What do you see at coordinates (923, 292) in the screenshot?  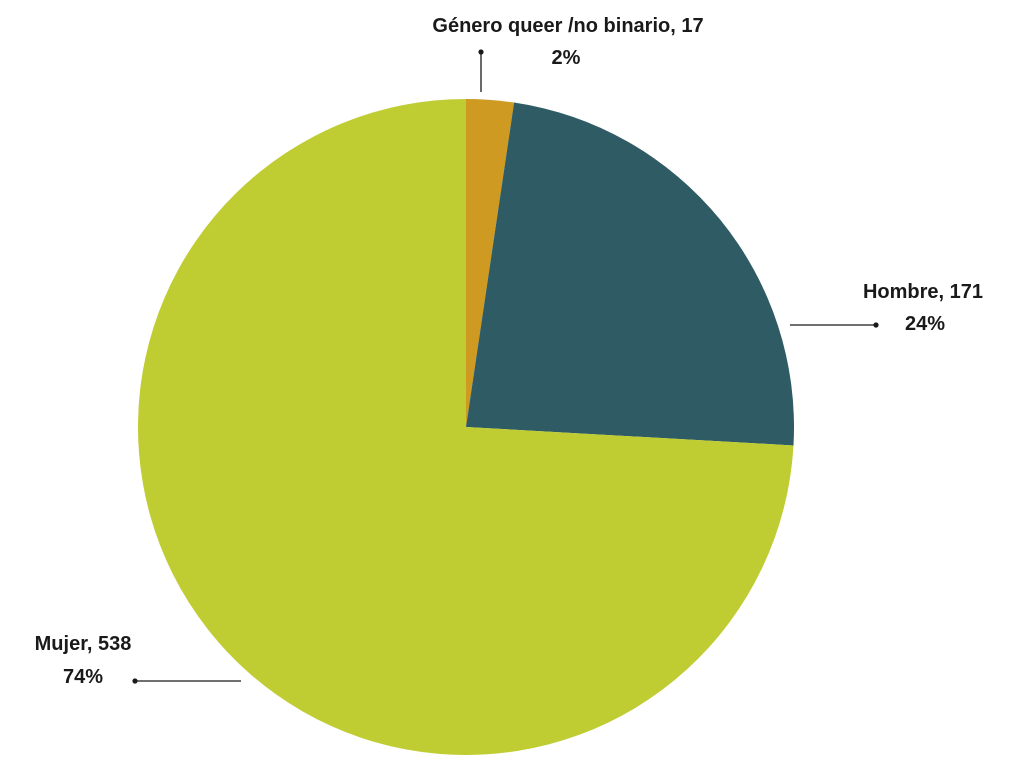 I see `data-label-name-hombre: Hombre, 171` at bounding box center [923, 292].